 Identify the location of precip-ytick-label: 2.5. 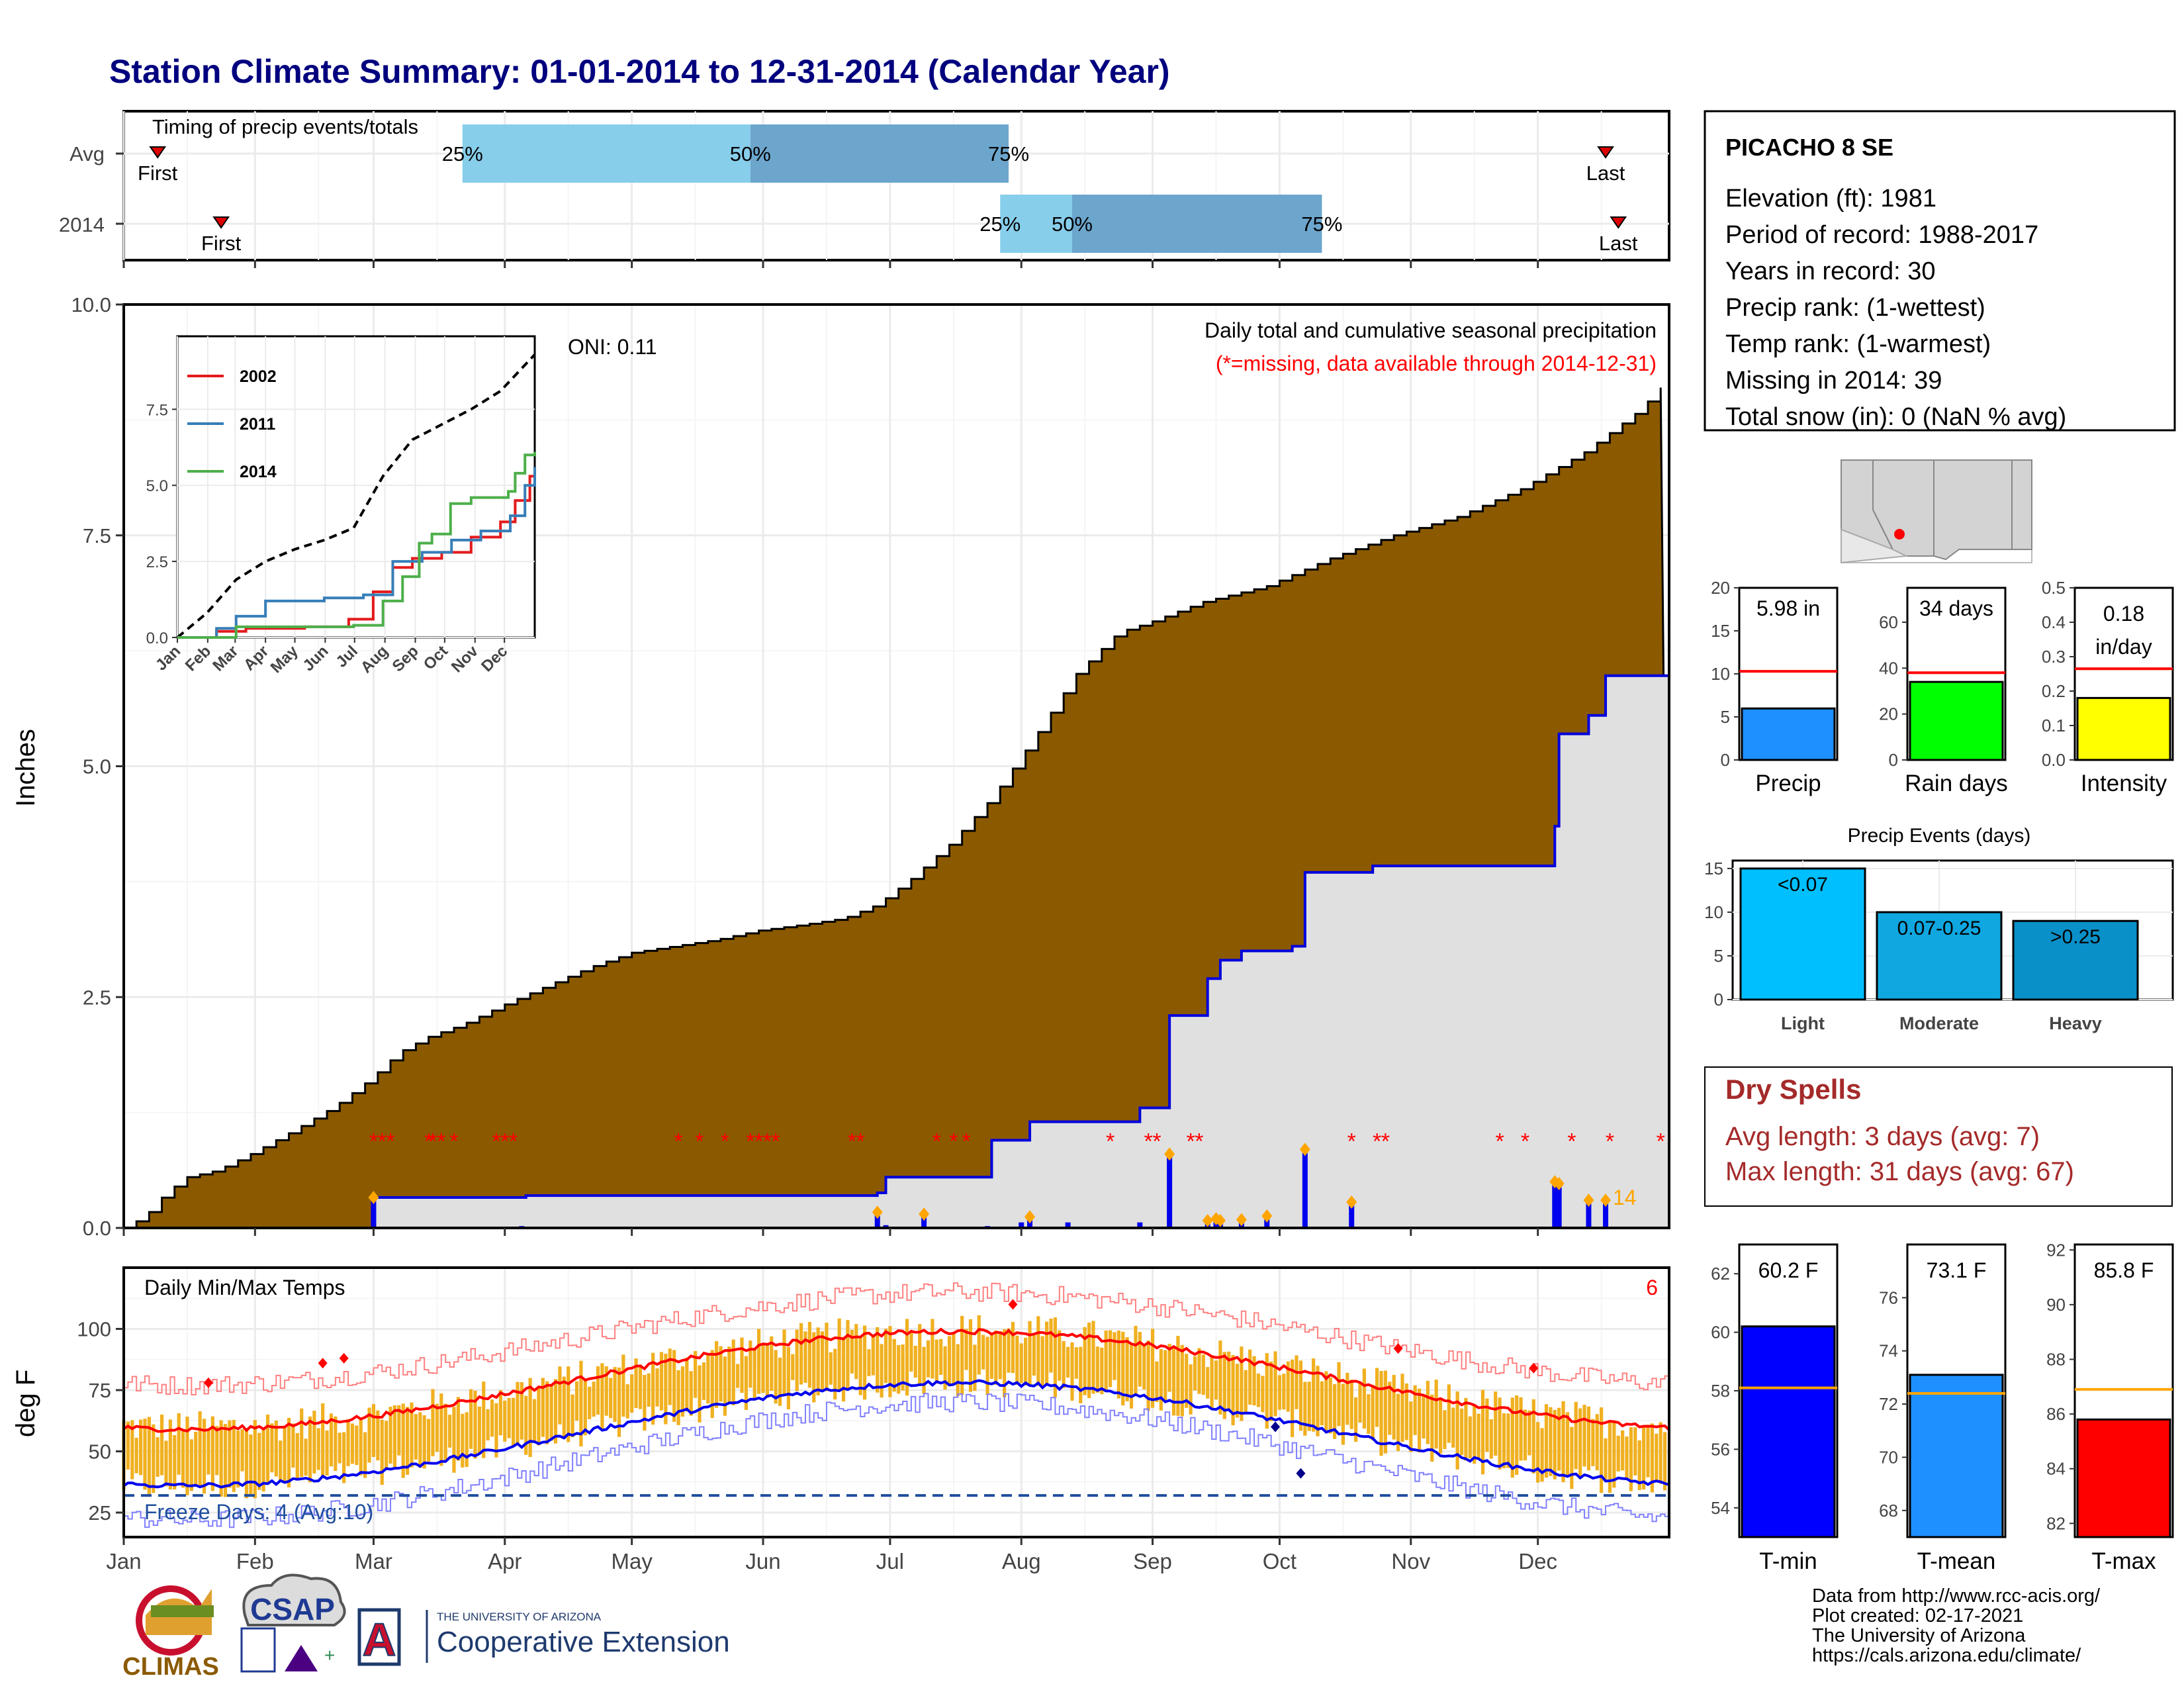
(97, 997).